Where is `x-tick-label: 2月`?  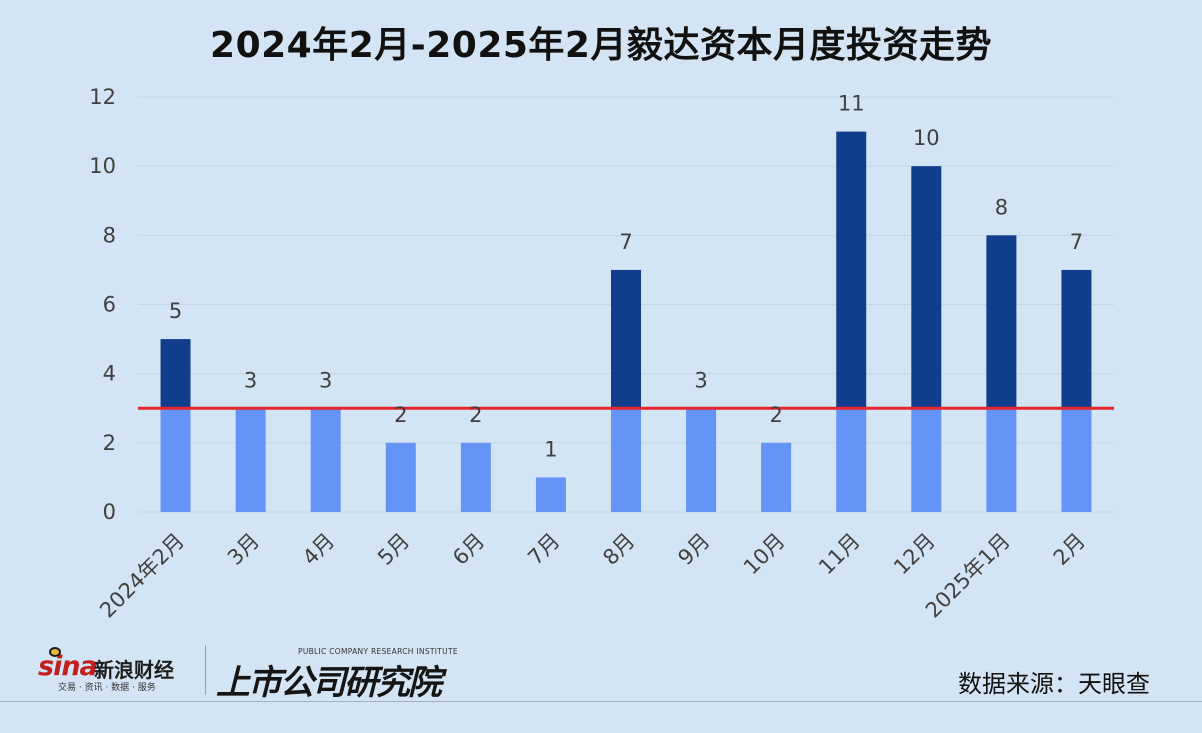
x-tick-label: 2月 is located at coordinates (1069, 549).